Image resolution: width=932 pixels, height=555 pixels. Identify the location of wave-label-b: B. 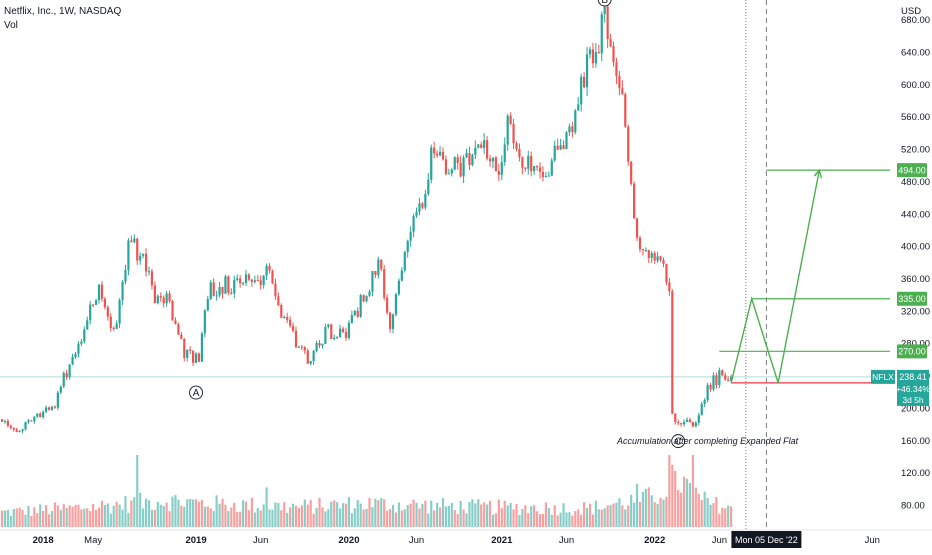
(604, 3).